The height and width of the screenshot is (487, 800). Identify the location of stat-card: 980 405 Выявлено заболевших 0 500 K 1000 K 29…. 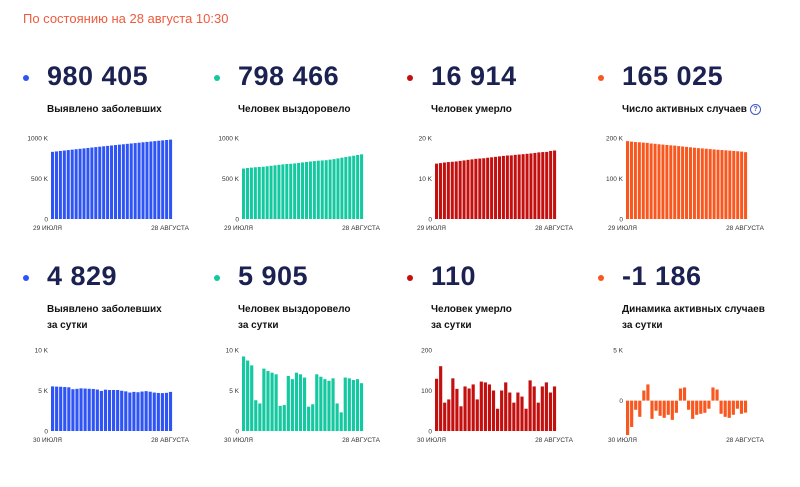
(113, 167).